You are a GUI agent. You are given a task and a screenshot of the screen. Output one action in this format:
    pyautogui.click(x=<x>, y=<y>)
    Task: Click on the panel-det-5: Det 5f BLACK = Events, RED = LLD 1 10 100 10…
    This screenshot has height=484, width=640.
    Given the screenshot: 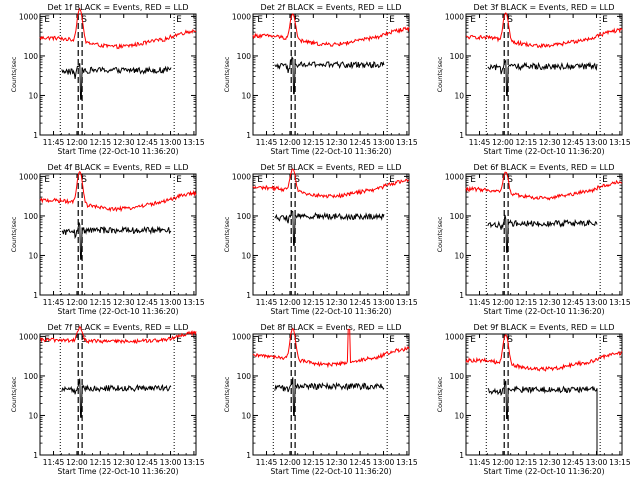 What is the action you would take?
    pyautogui.click(x=320, y=239)
    